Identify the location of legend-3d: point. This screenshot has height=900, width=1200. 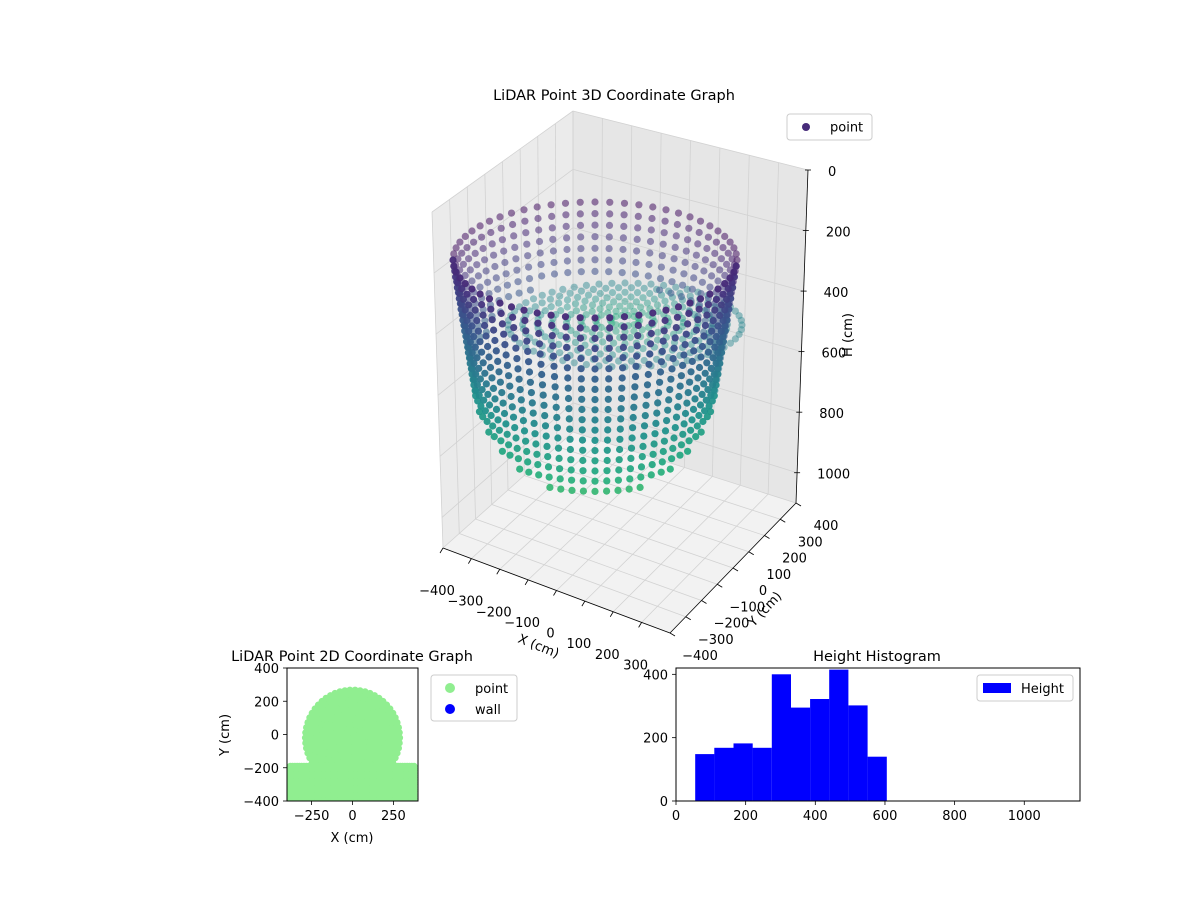
(829, 127).